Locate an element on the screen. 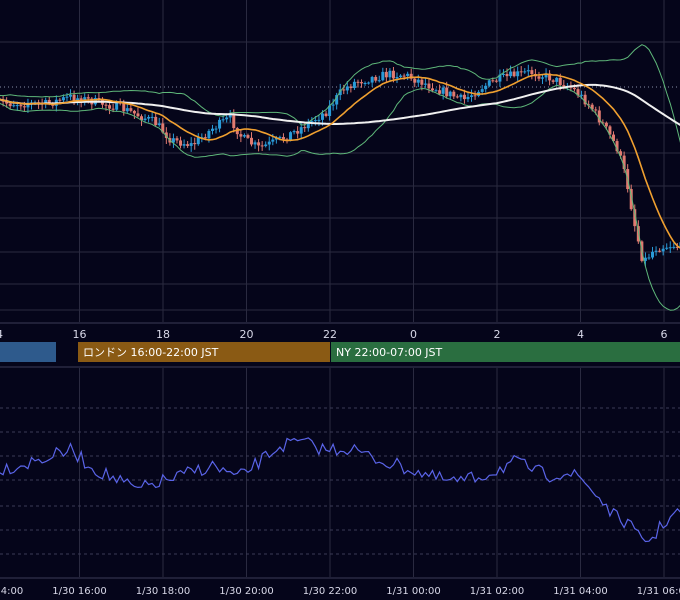 The image size is (680, 600). session-ny is located at coordinates (505, 352).